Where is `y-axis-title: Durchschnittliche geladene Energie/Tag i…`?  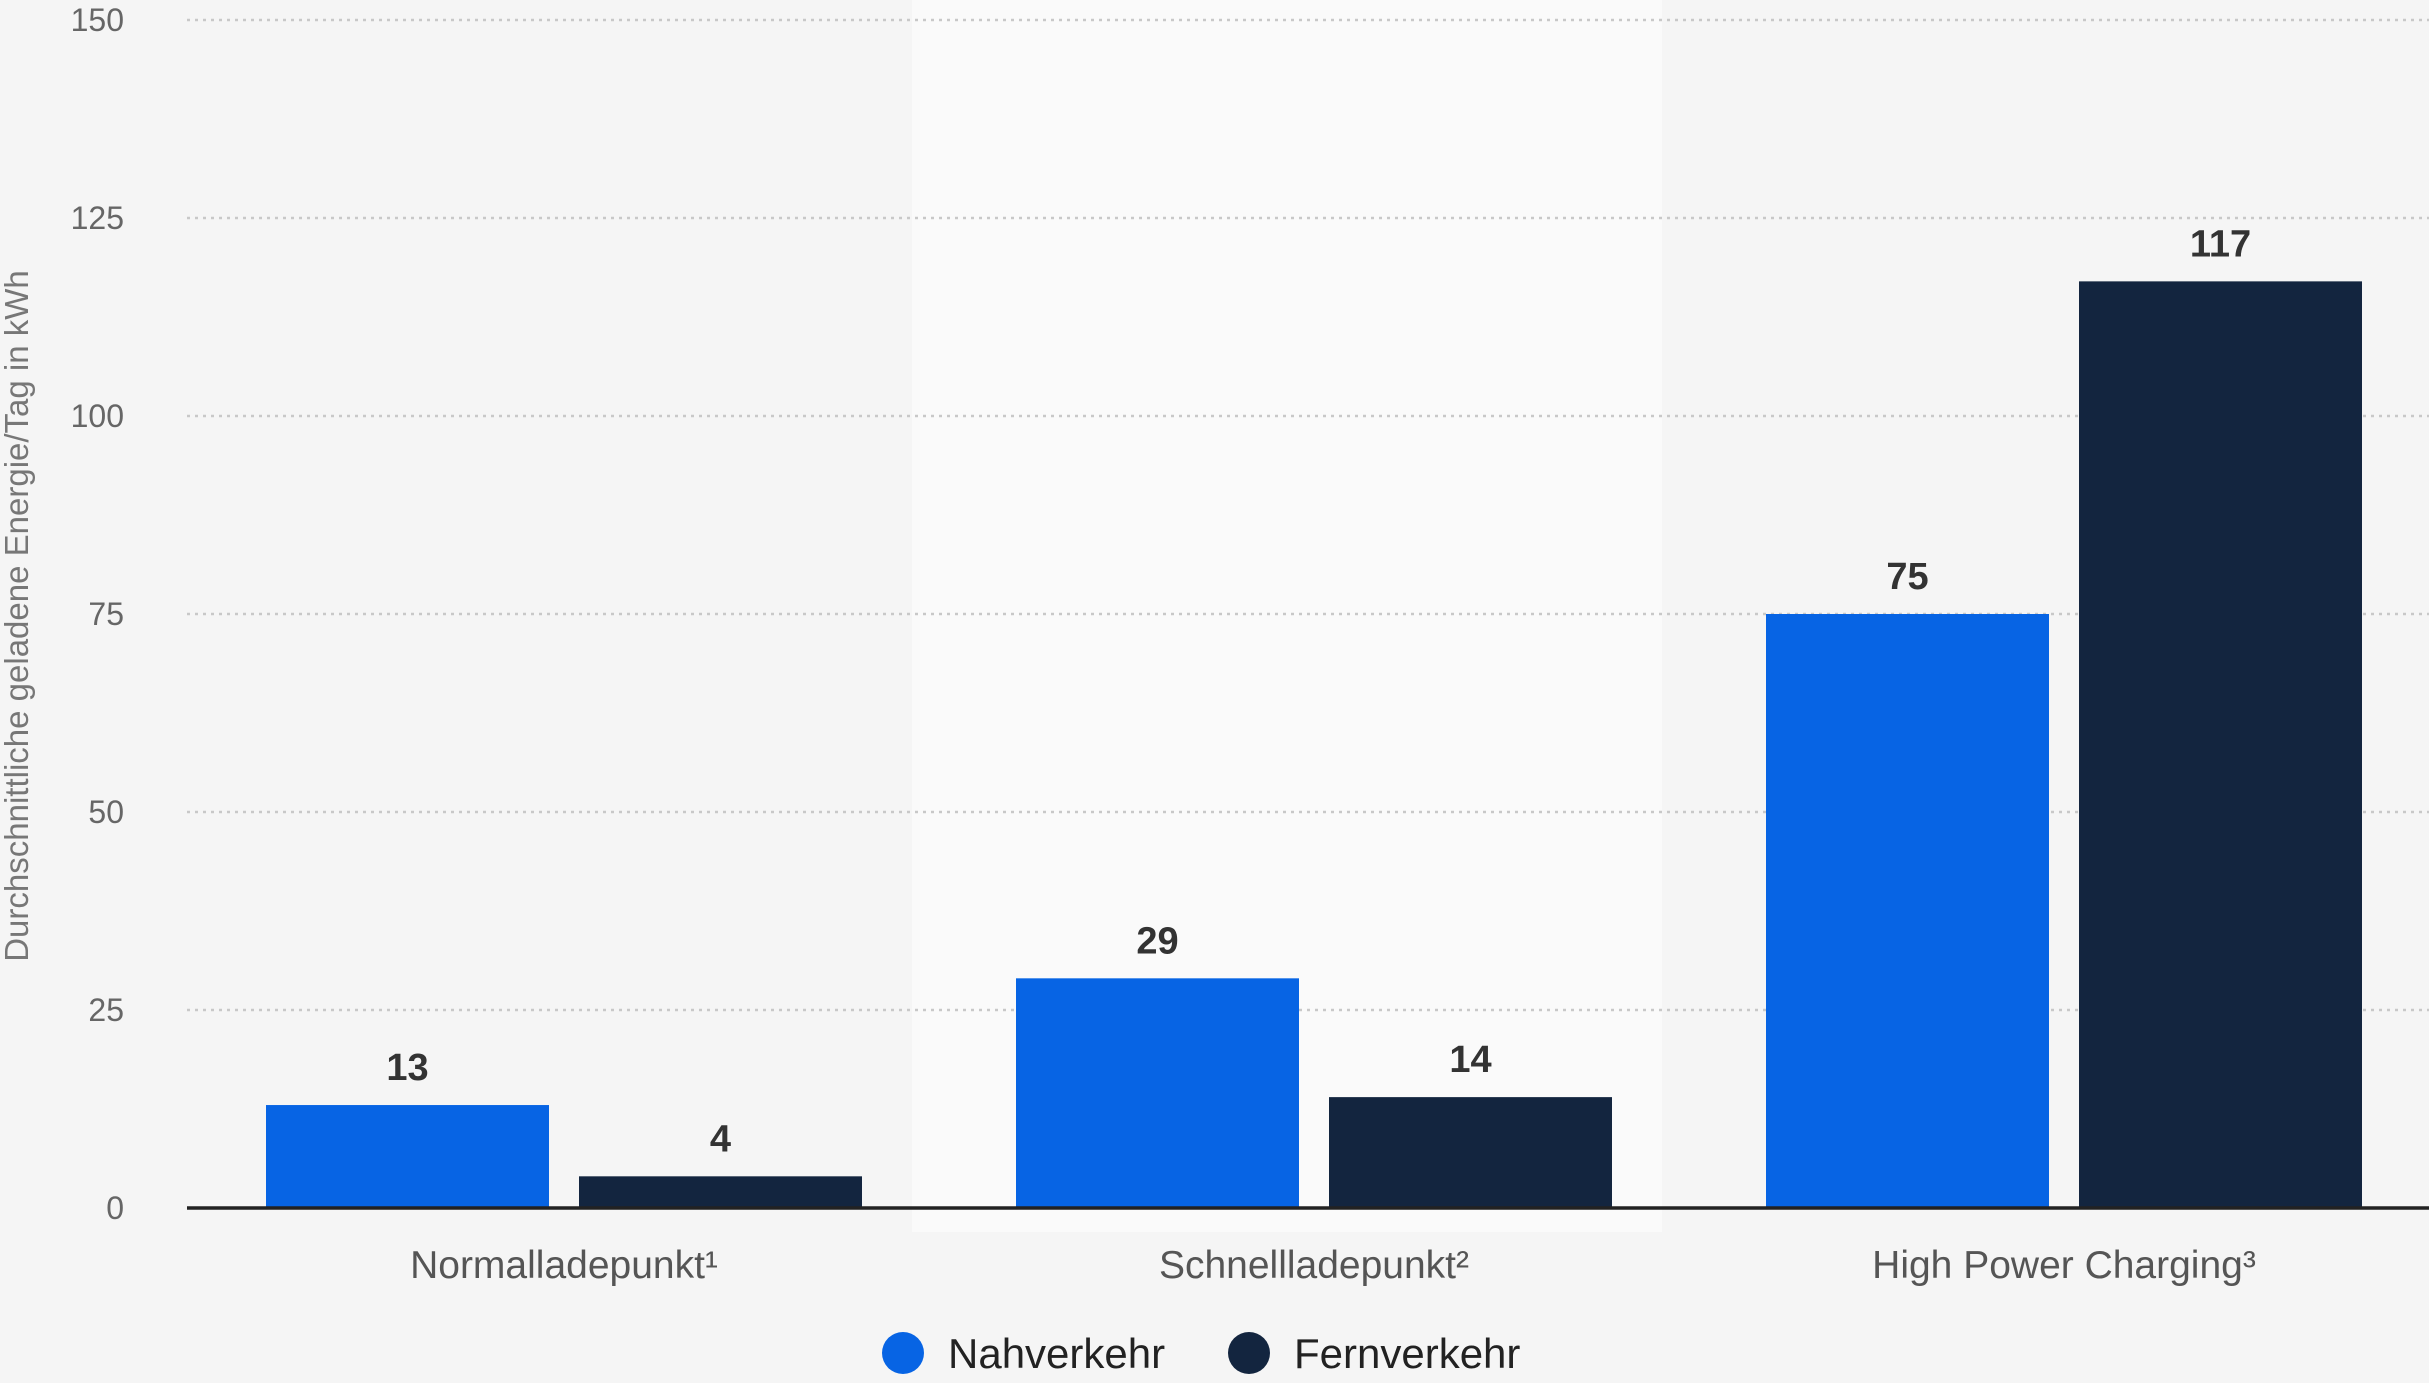 y-axis-title: Durchschnittliche geladene Energie/Tag i… is located at coordinates (17, 616).